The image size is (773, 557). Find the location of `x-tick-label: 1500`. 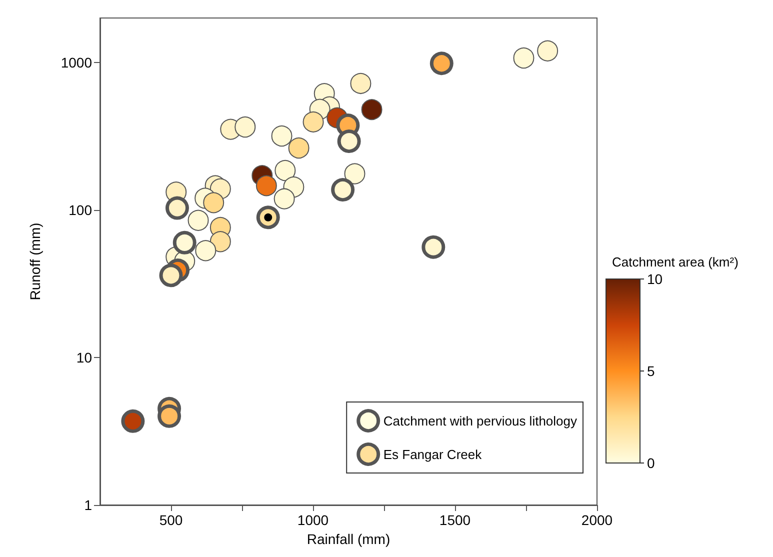

x-tick-label: 1500 is located at coordinates (455, 520).